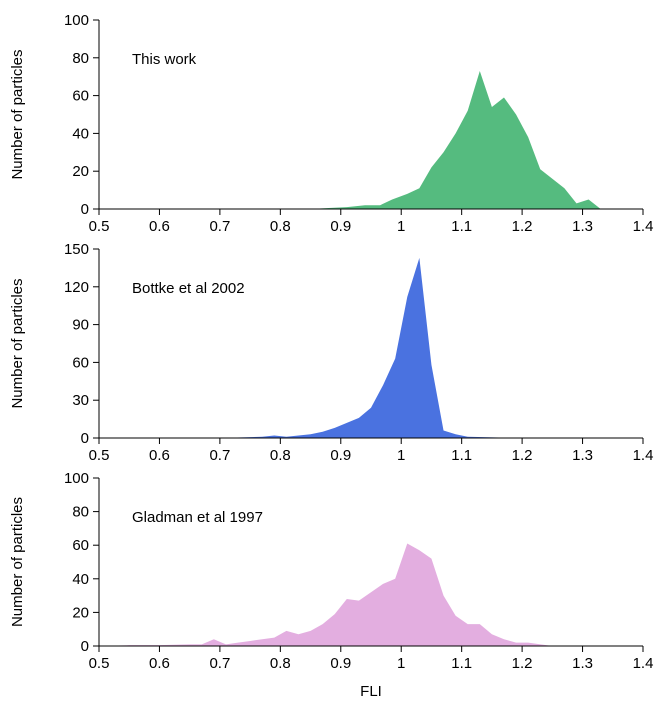 This screenshot has height=707, width=667. What do you see at coordinates (197, 517) in the screenshot?
I see `panel-title: Gladman et al 1997` at bounding box center [197, 517].